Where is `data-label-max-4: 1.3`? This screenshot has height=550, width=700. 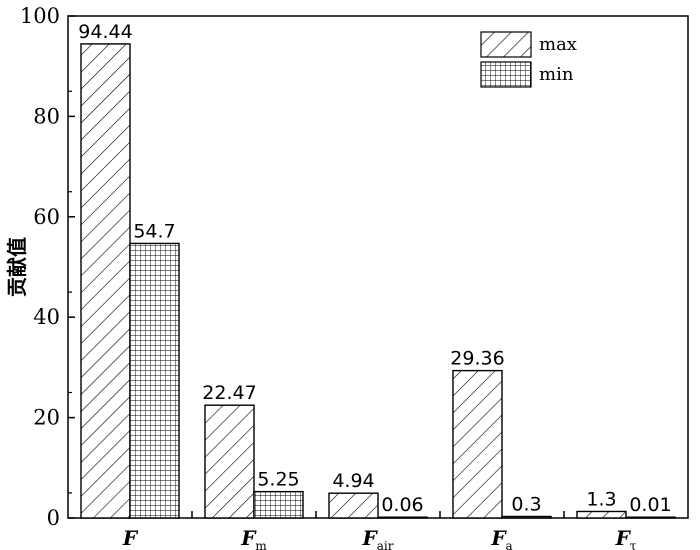
data-label-max-4: 1.3 is located at coordinates (601, 499).